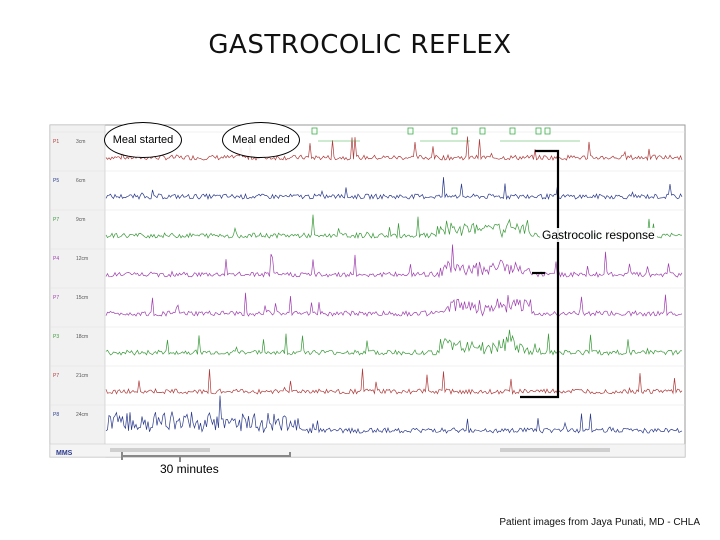 Image resolution: width=720 pixels, height=540 pixels. I want to click on meal-ended-callout: Meal ended, so click(261, 140).